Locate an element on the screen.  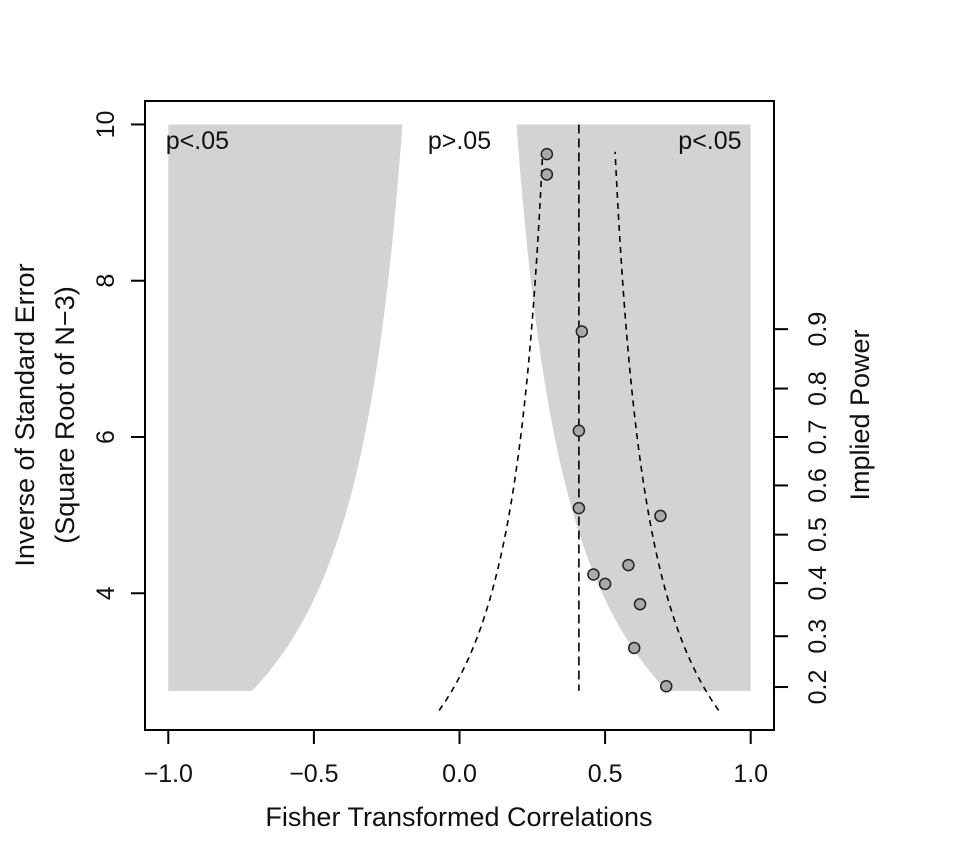
data-points is located at coordinates (606, 420).